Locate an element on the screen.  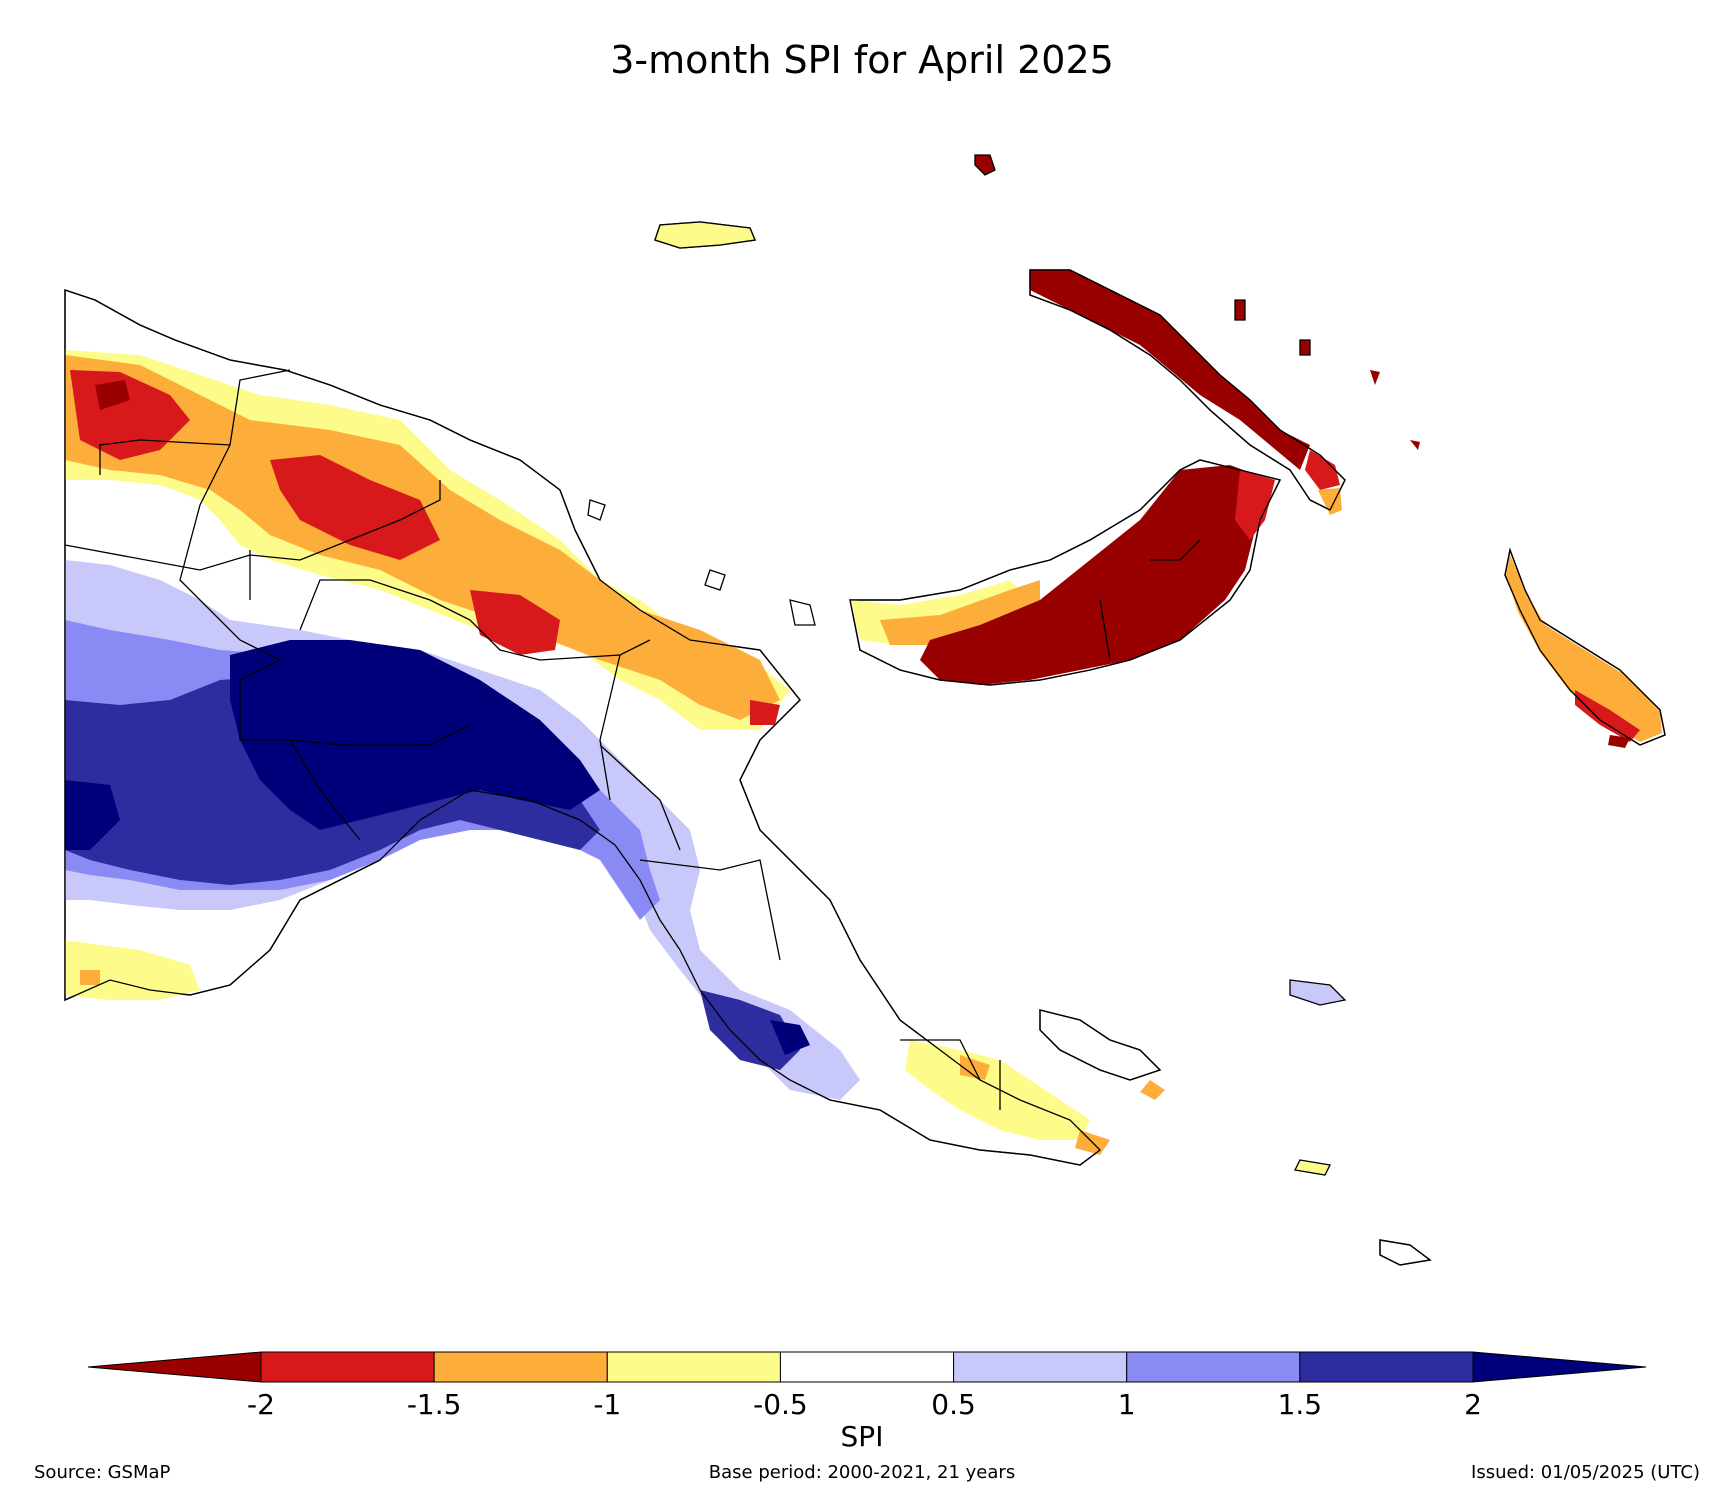
source-note: Source: GSMaP is located at coordinates (102, 1472).